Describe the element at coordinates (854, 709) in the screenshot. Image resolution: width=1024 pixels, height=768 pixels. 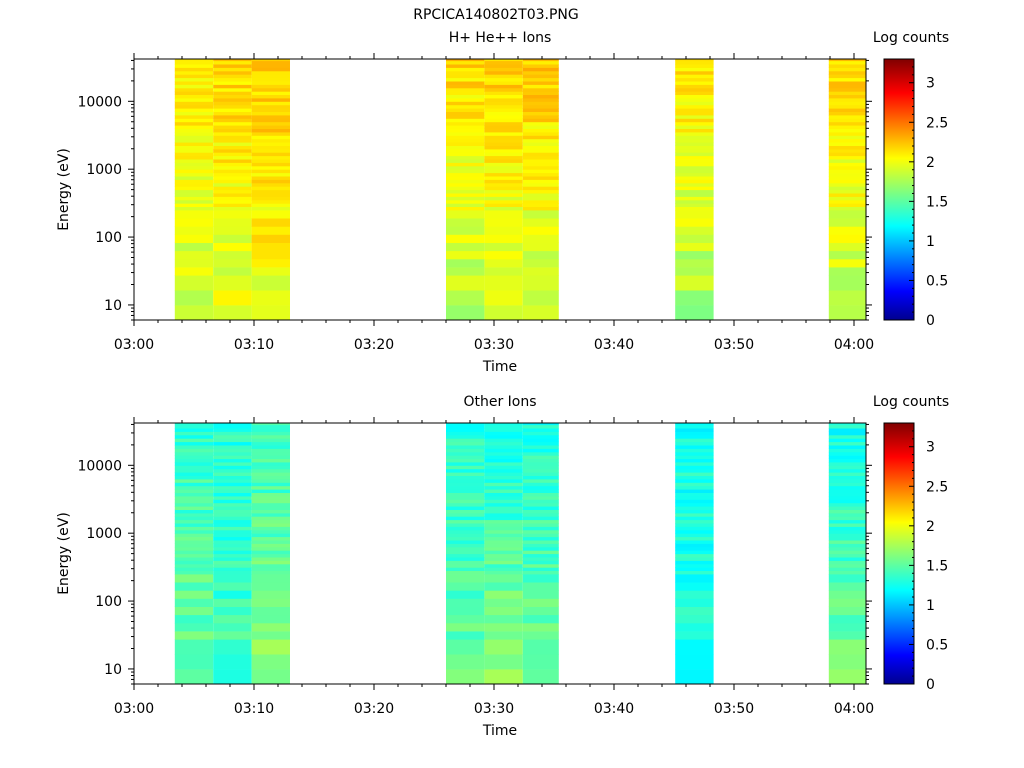
I see `x-tick-label: 04:00` at that location.